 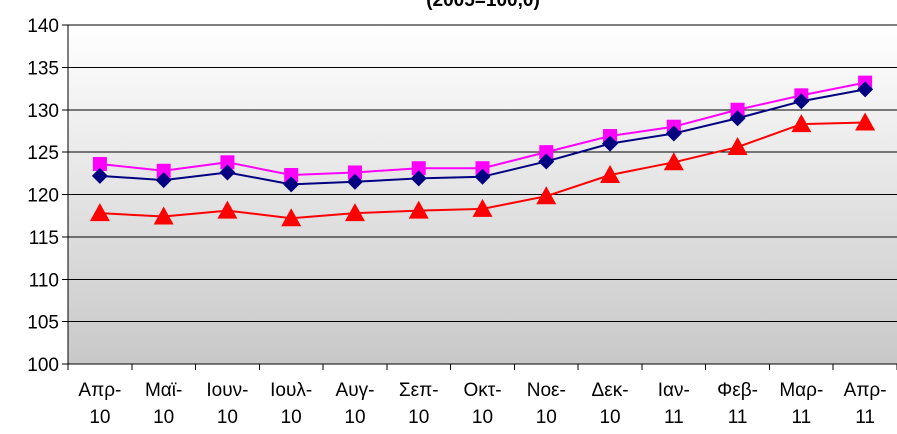 What do you see at coordinates (483, 5) in the screenshot?
I see `chart-title: (2005=100,0)` at bounding box center [483, 5].